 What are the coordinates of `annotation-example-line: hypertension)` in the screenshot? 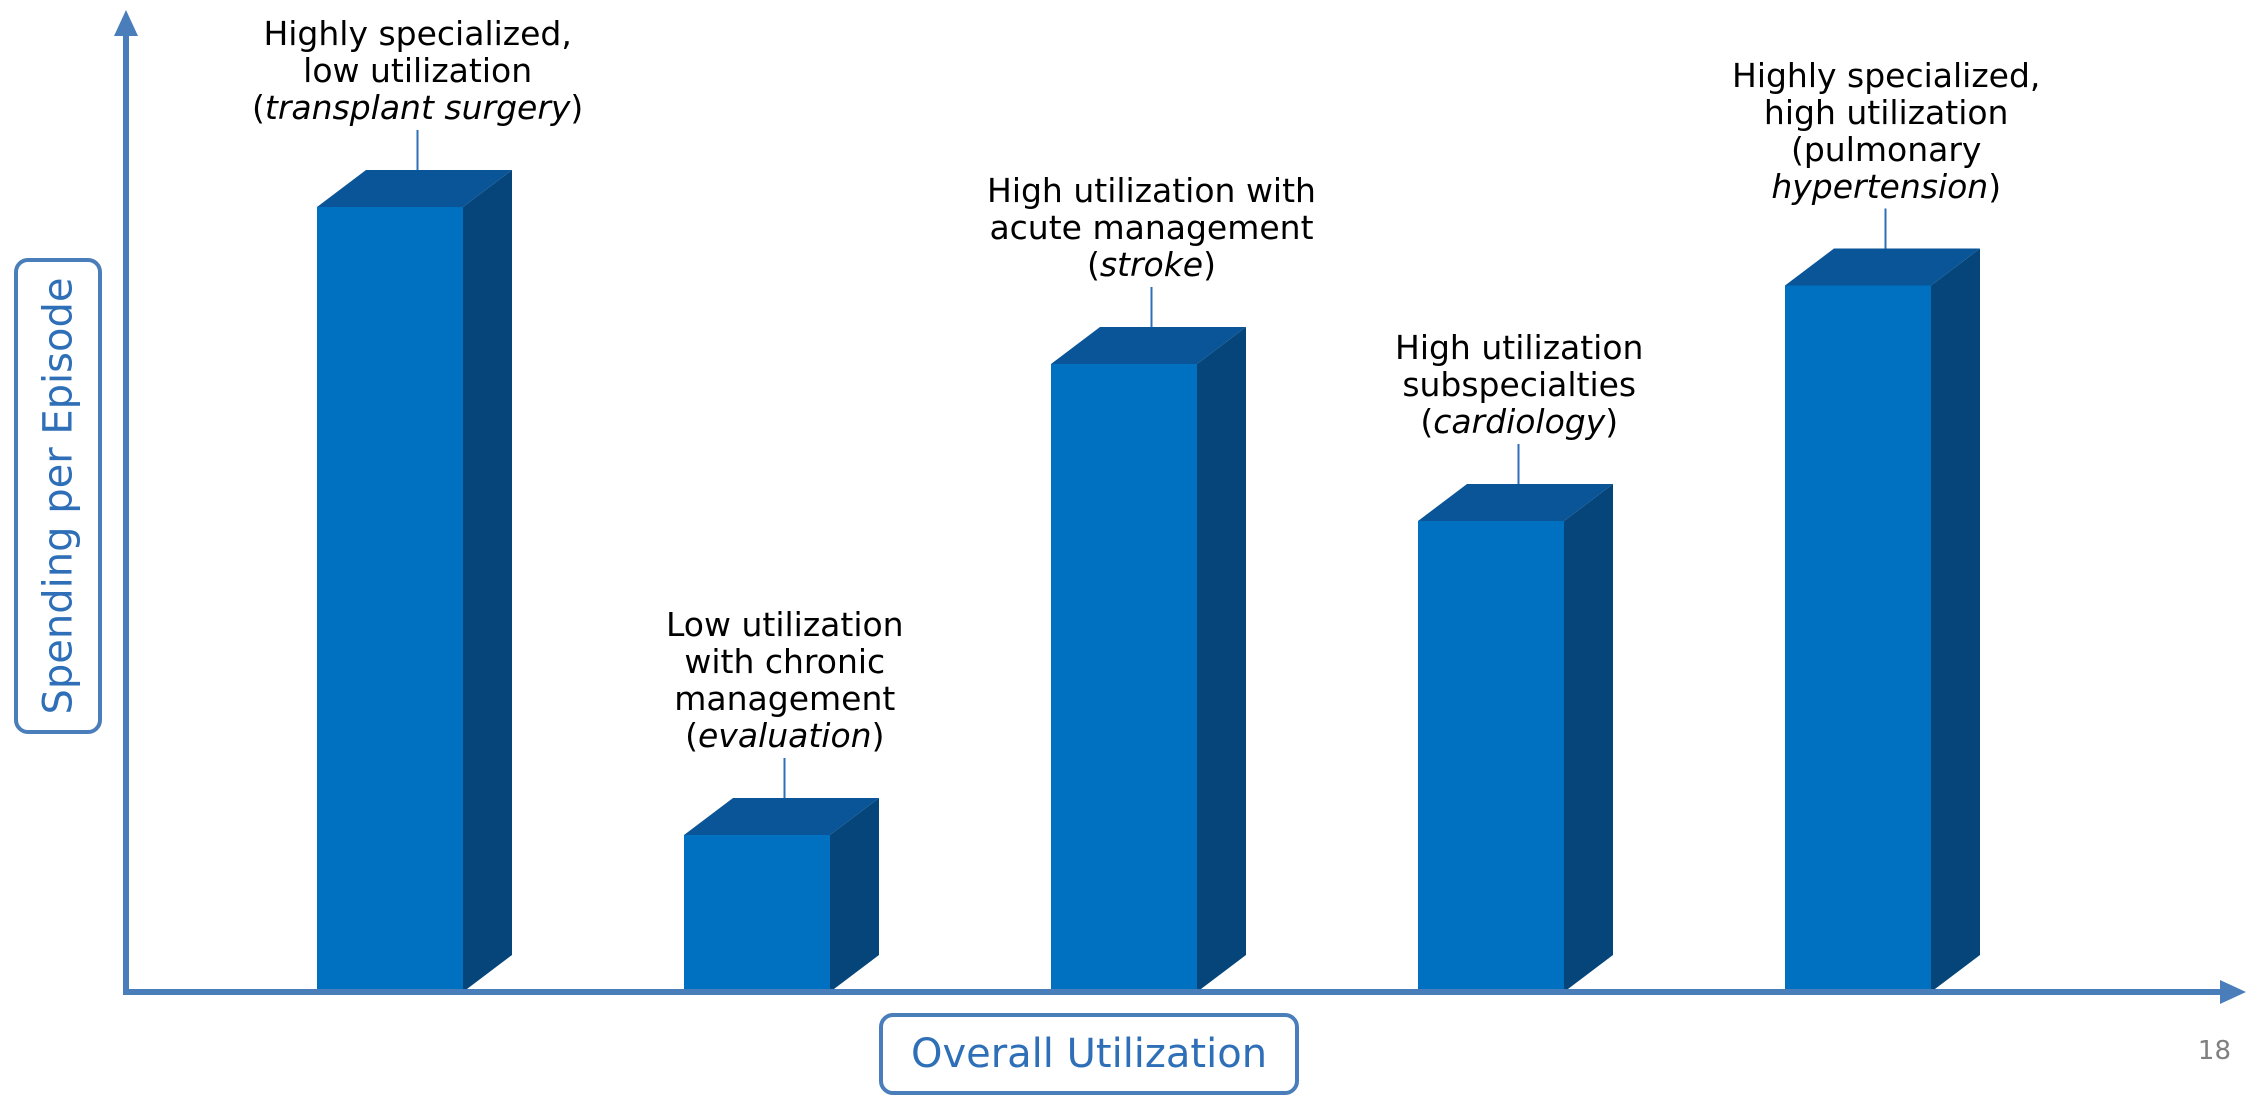 It's located at (1886, 186).